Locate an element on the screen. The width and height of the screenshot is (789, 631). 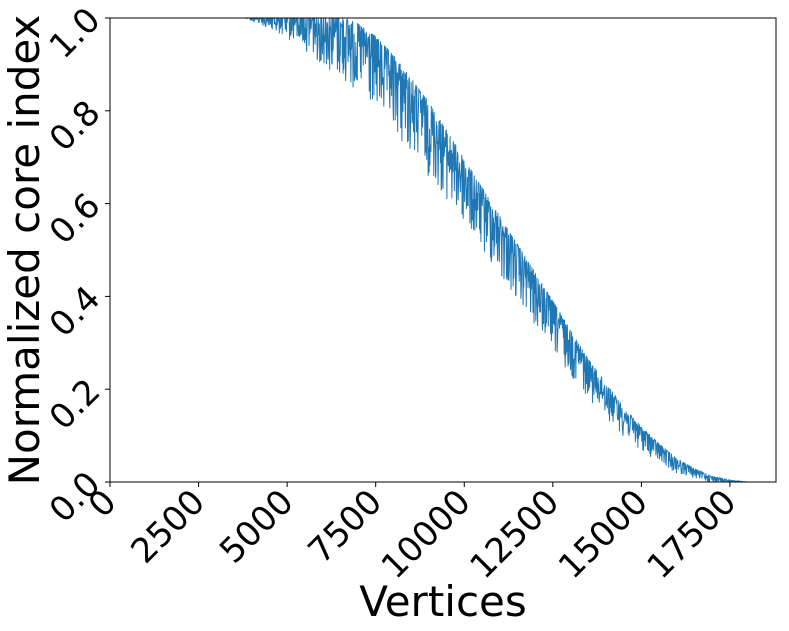
y-axis-label: Normalized core index is located at coordinates (24, 250).